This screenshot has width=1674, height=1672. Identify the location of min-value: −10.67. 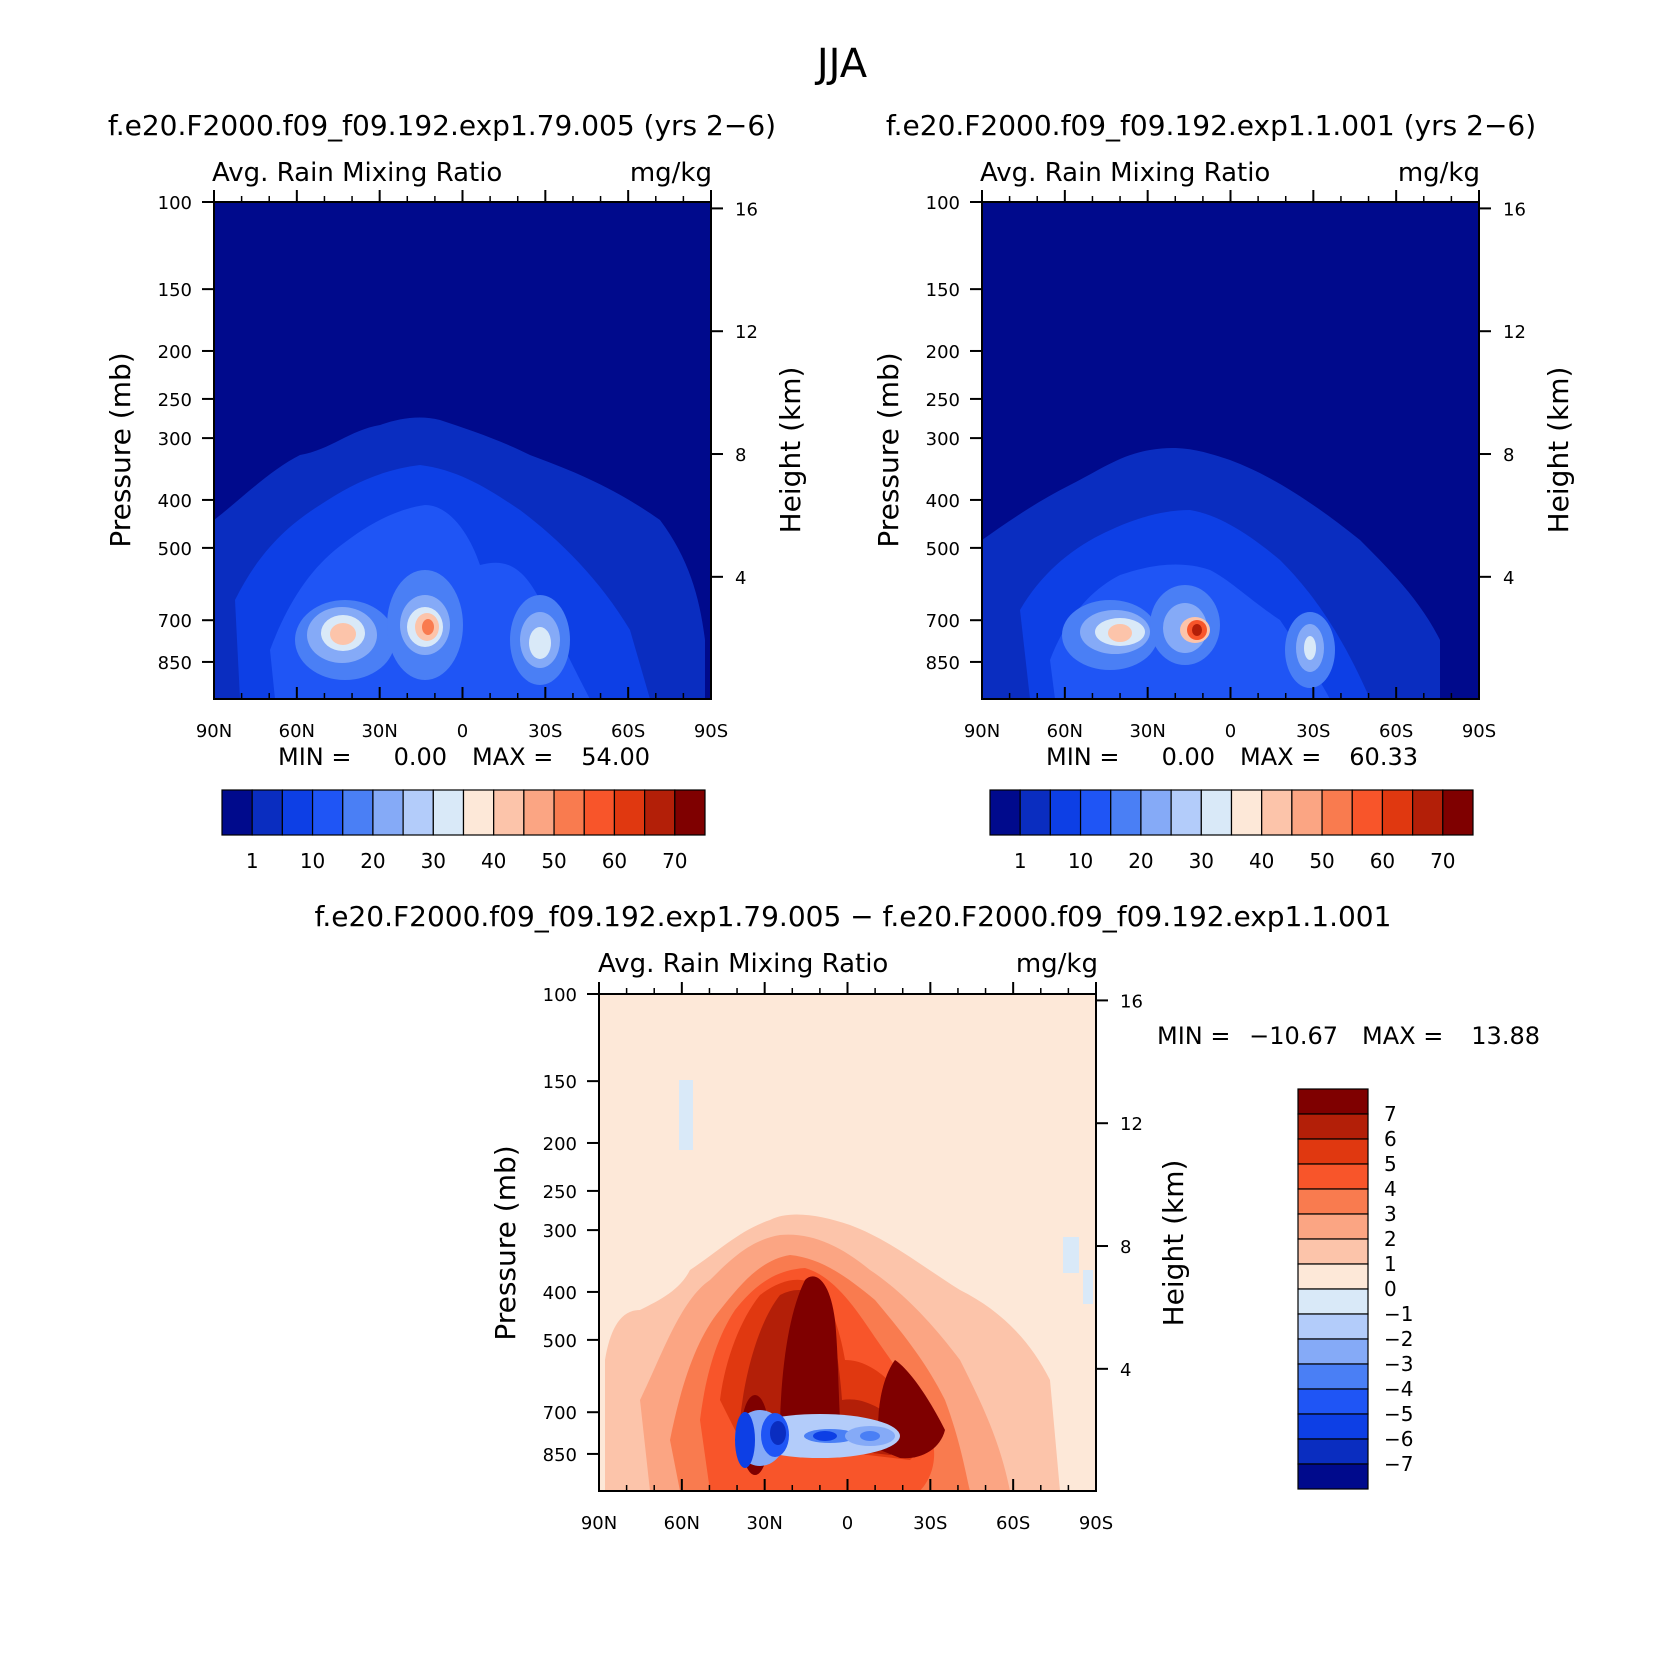
(1293, 1036).